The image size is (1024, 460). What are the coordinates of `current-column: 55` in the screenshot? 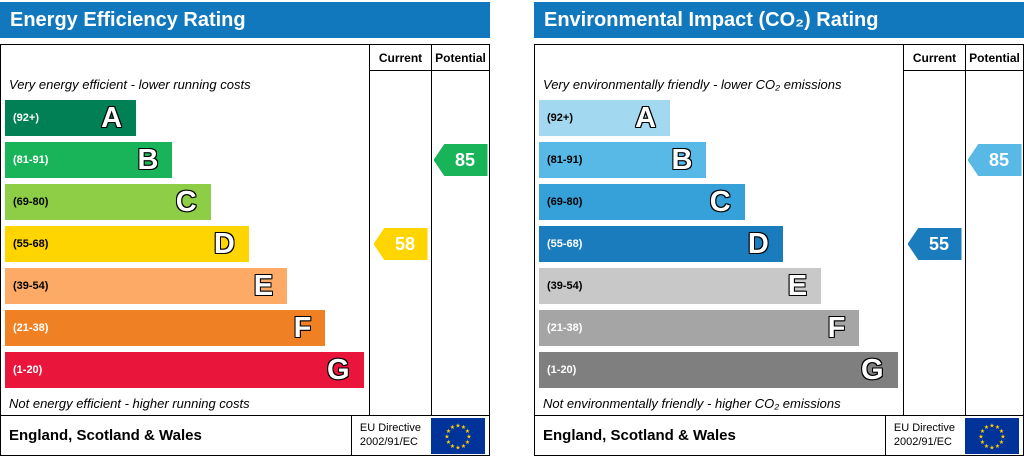 It's located at (934, 243).